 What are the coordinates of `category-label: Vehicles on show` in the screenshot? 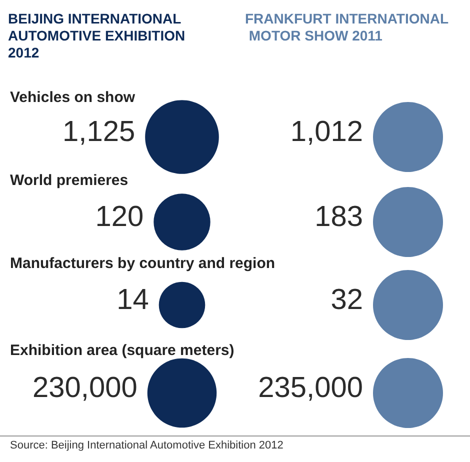 It's located at (73, 97).